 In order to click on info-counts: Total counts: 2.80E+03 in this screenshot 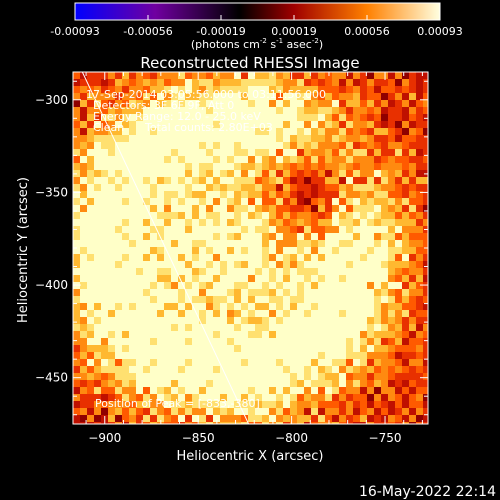, I will do `click(208, 127)`.